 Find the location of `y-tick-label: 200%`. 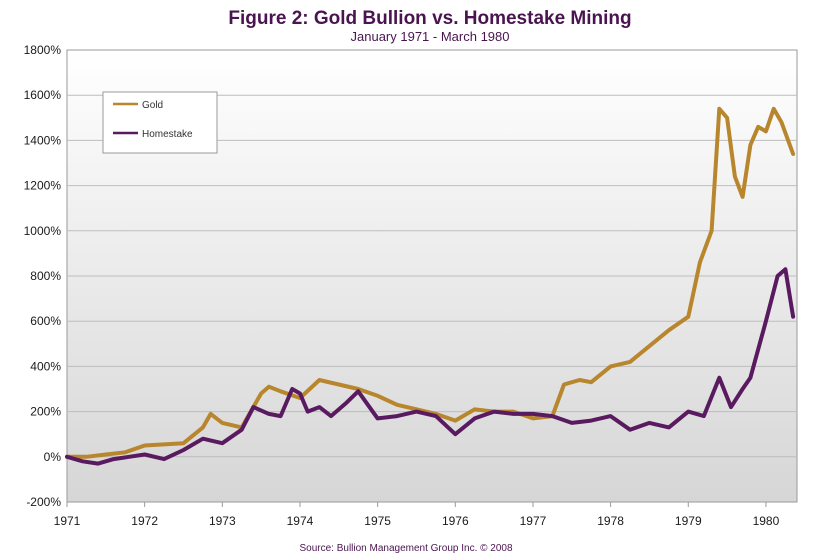

y-tick-label: 200% is located at coordinates (45, 412).